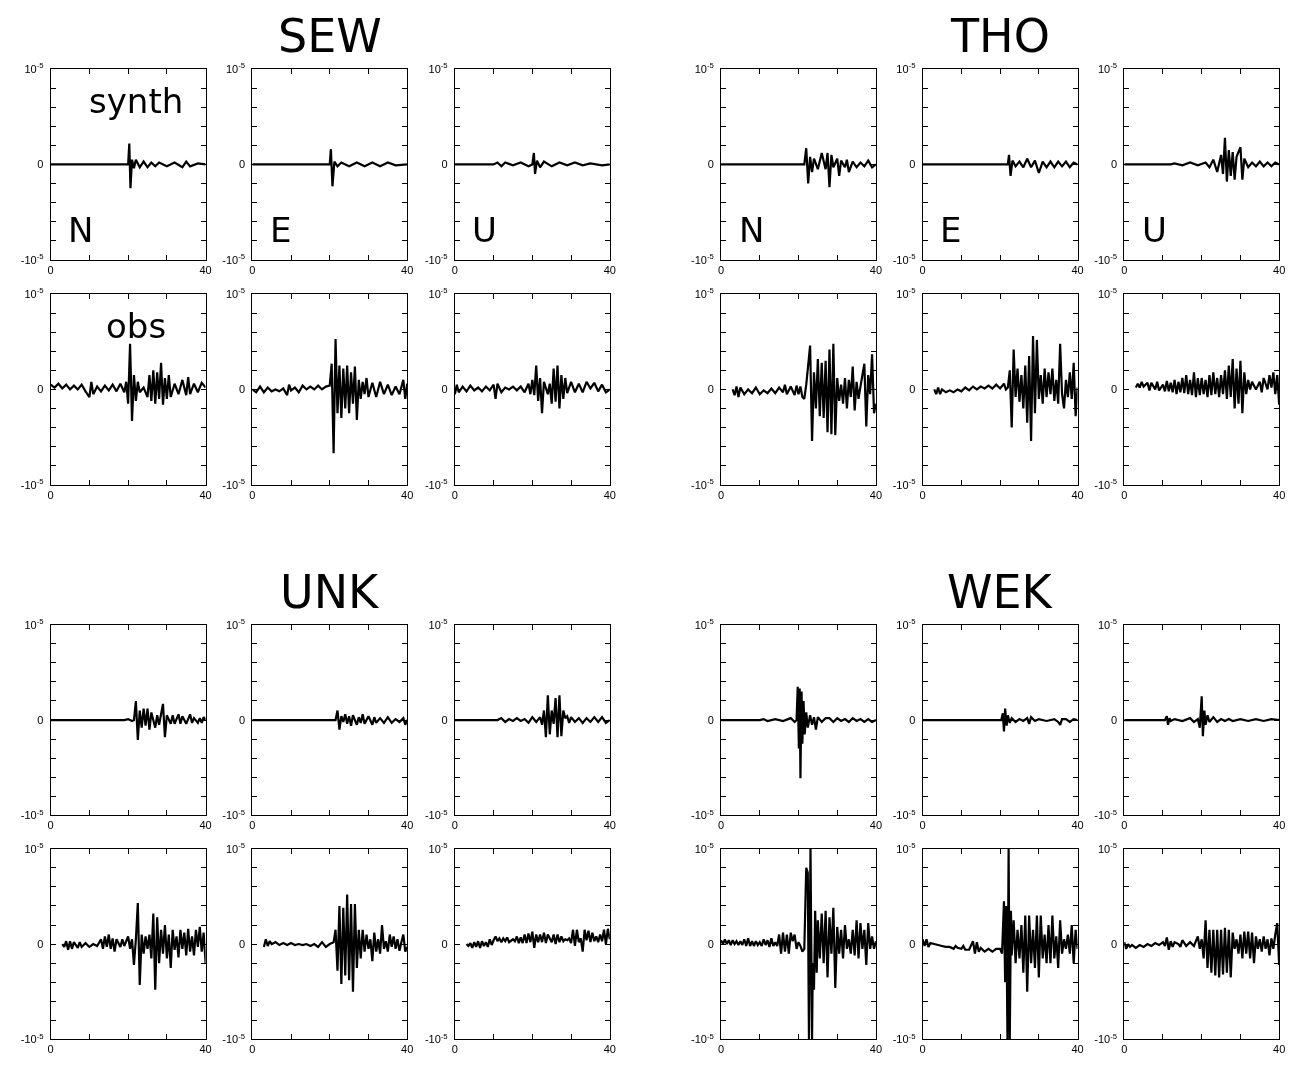  I want to click on chart-title: THO, so click(1000, 36).